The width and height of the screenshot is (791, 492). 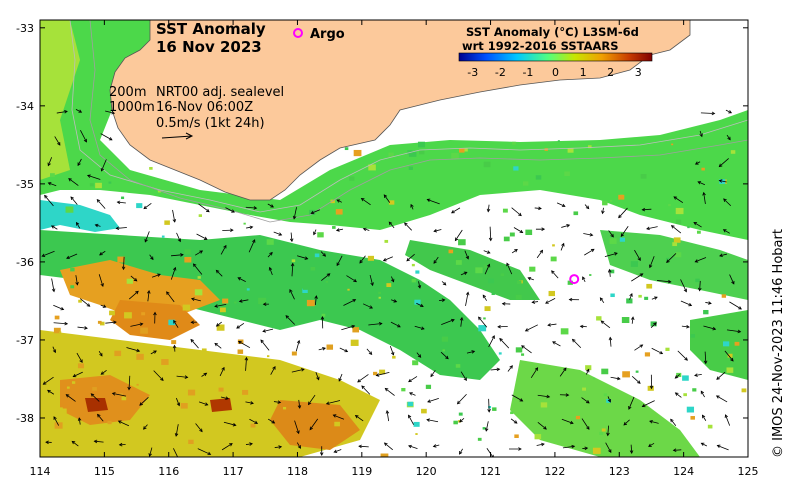 What do you see at coordinates (500, 72) in the screenshot?
I see `colorbar-tick-label: -2` at bounding box center [500, 72].